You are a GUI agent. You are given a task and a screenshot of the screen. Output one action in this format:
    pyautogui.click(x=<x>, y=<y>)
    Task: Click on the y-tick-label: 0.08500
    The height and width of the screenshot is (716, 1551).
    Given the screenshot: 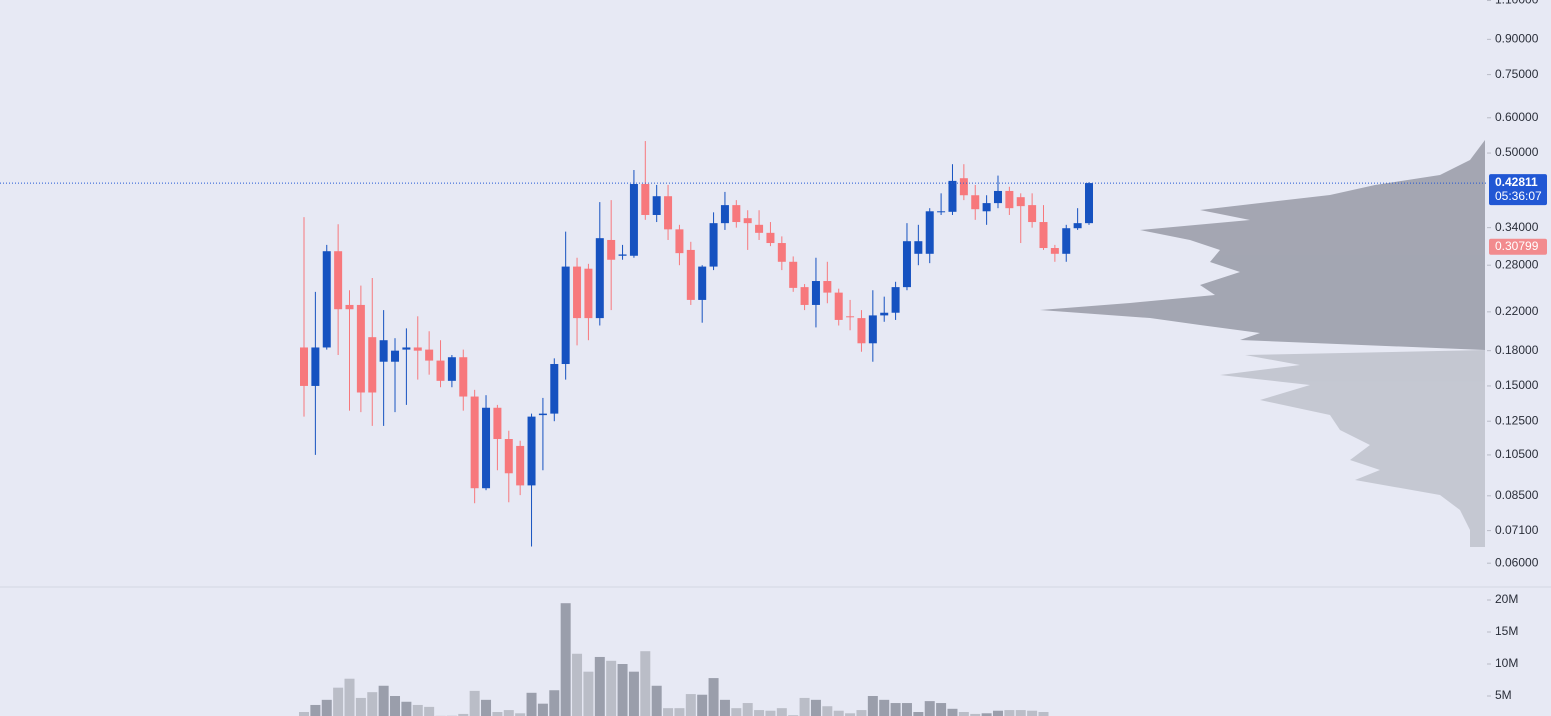 What is the action you would take?
    pyautogui.click(x=1517, y=495)
    